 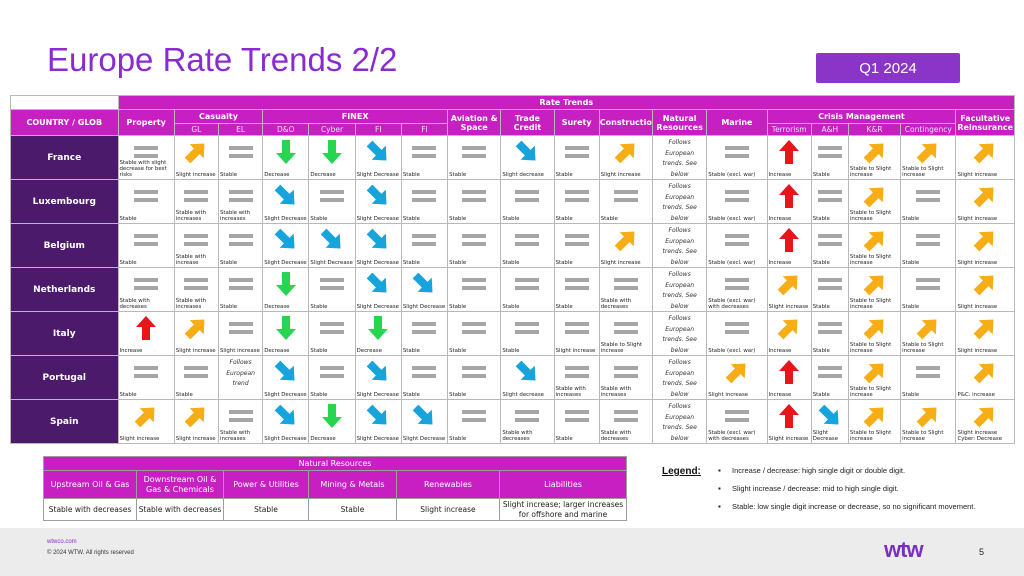 What do you see at coordinates (789, 129) in the screenshot?
I see `sub-terrorism: Terrorism` at bounding box center [789, 129].